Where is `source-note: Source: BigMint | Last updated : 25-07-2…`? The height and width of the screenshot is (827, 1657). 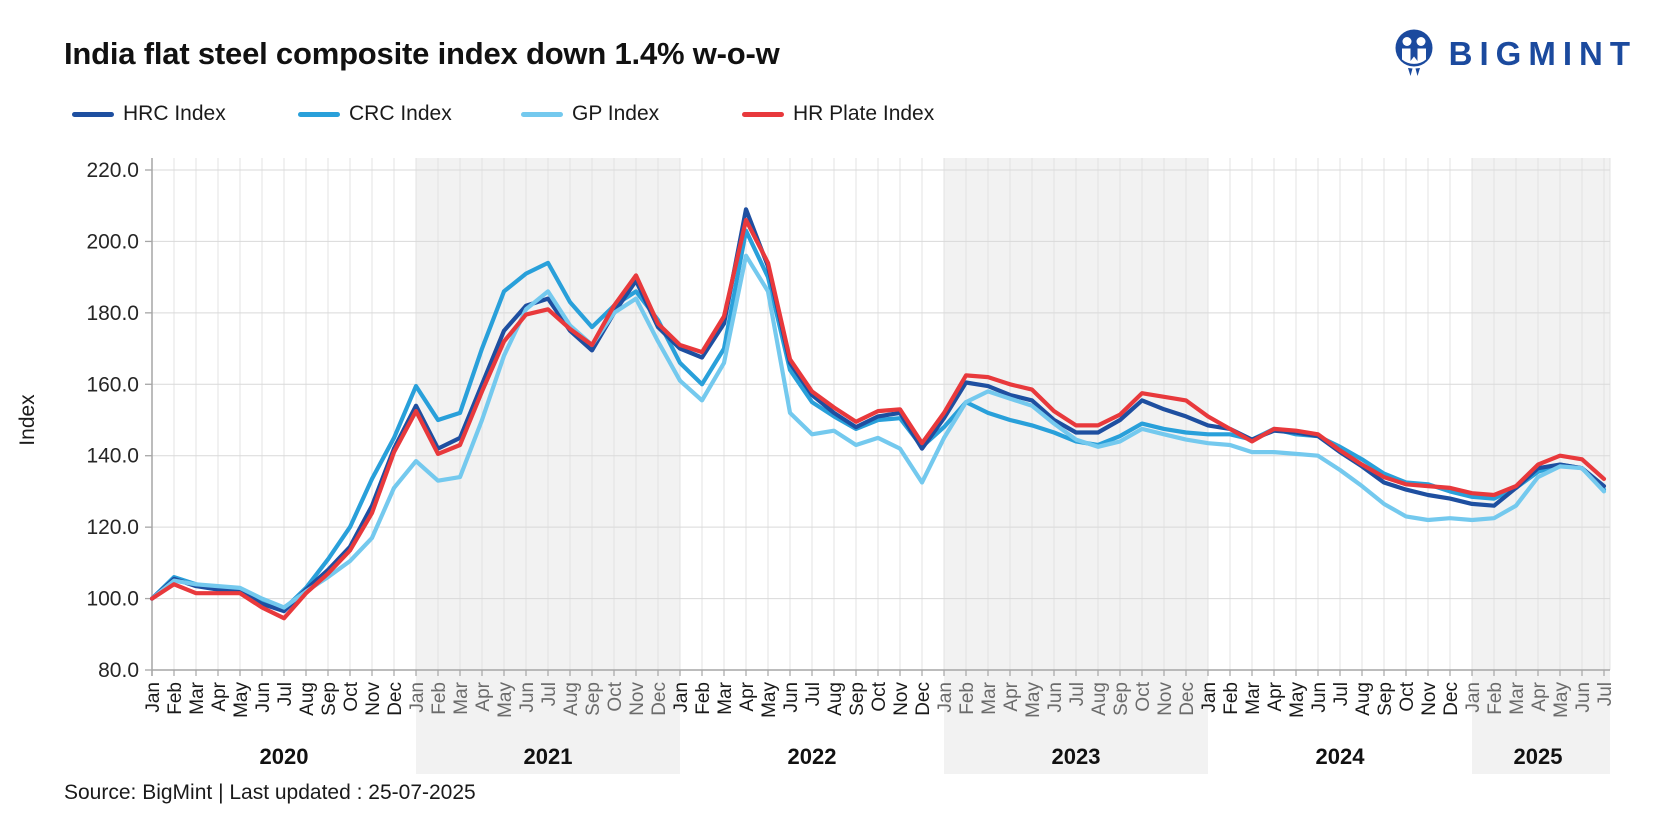
source-note: Source: BigMint | Last updated : 25-07-2… is located at coordinates (270, 792).